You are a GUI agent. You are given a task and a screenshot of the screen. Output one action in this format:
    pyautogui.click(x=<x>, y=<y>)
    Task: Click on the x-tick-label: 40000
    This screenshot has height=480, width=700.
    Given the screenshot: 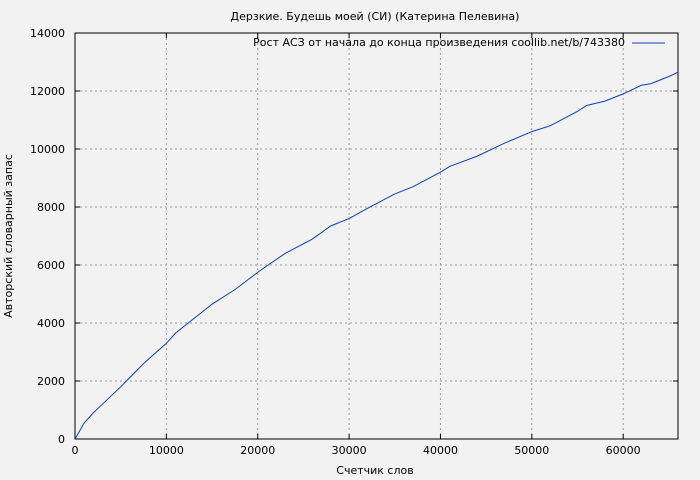 What is the action you would take?
    pyautogui.click(x=440, y=450)
    